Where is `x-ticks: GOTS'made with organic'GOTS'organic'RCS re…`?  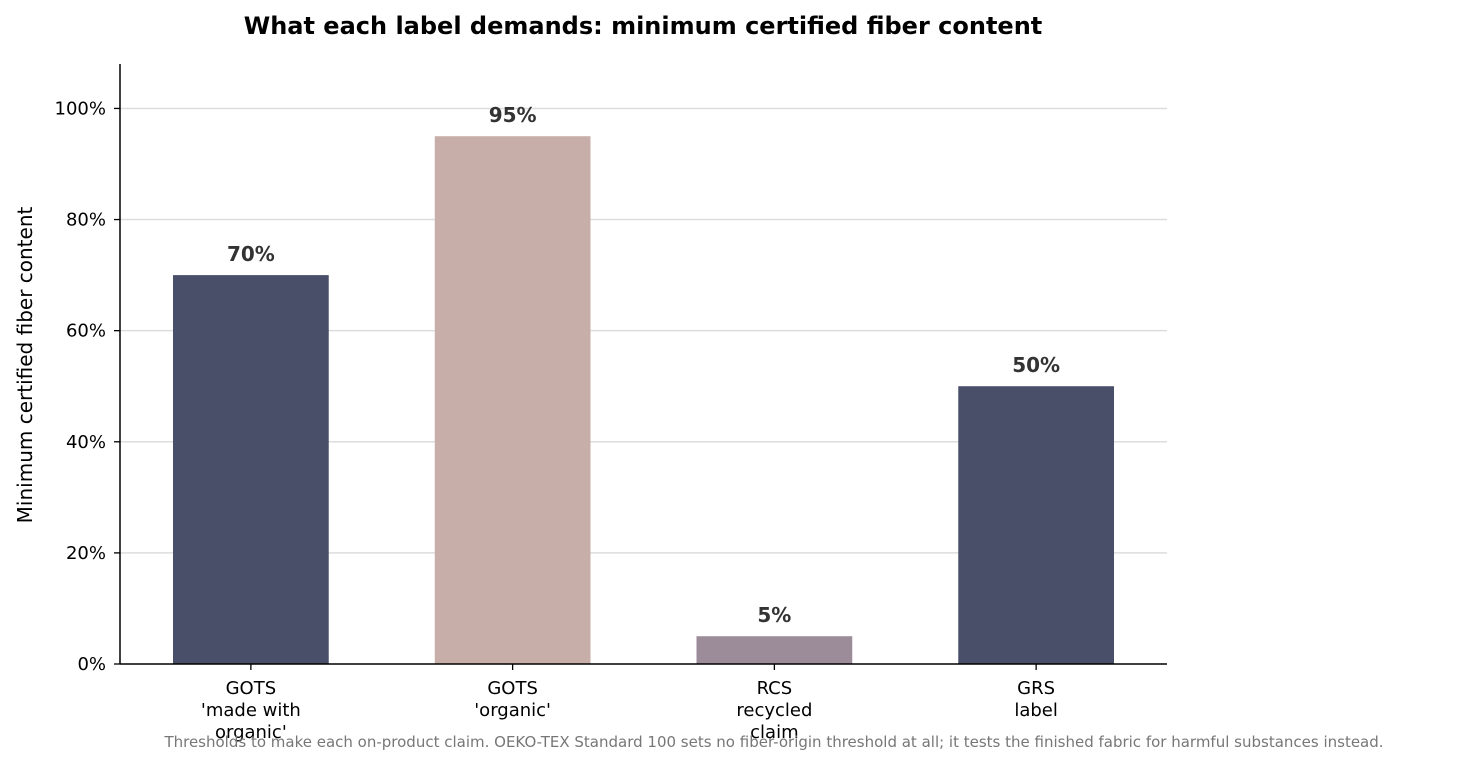
x-ticks: GOTS'made with organic'GOTS'organic'RCS re… is located at coordinates (629, 703).